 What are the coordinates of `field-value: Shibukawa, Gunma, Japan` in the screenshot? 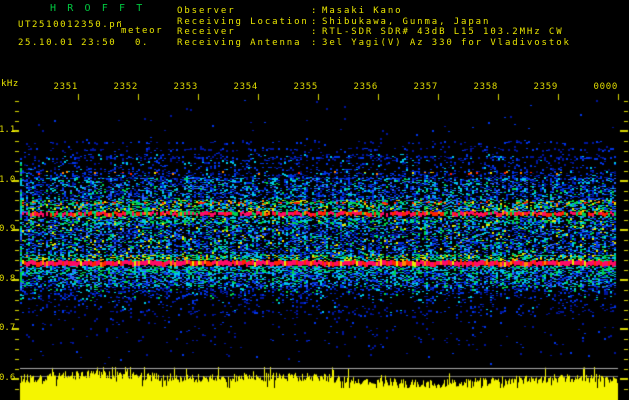 It's located at (406, 21).